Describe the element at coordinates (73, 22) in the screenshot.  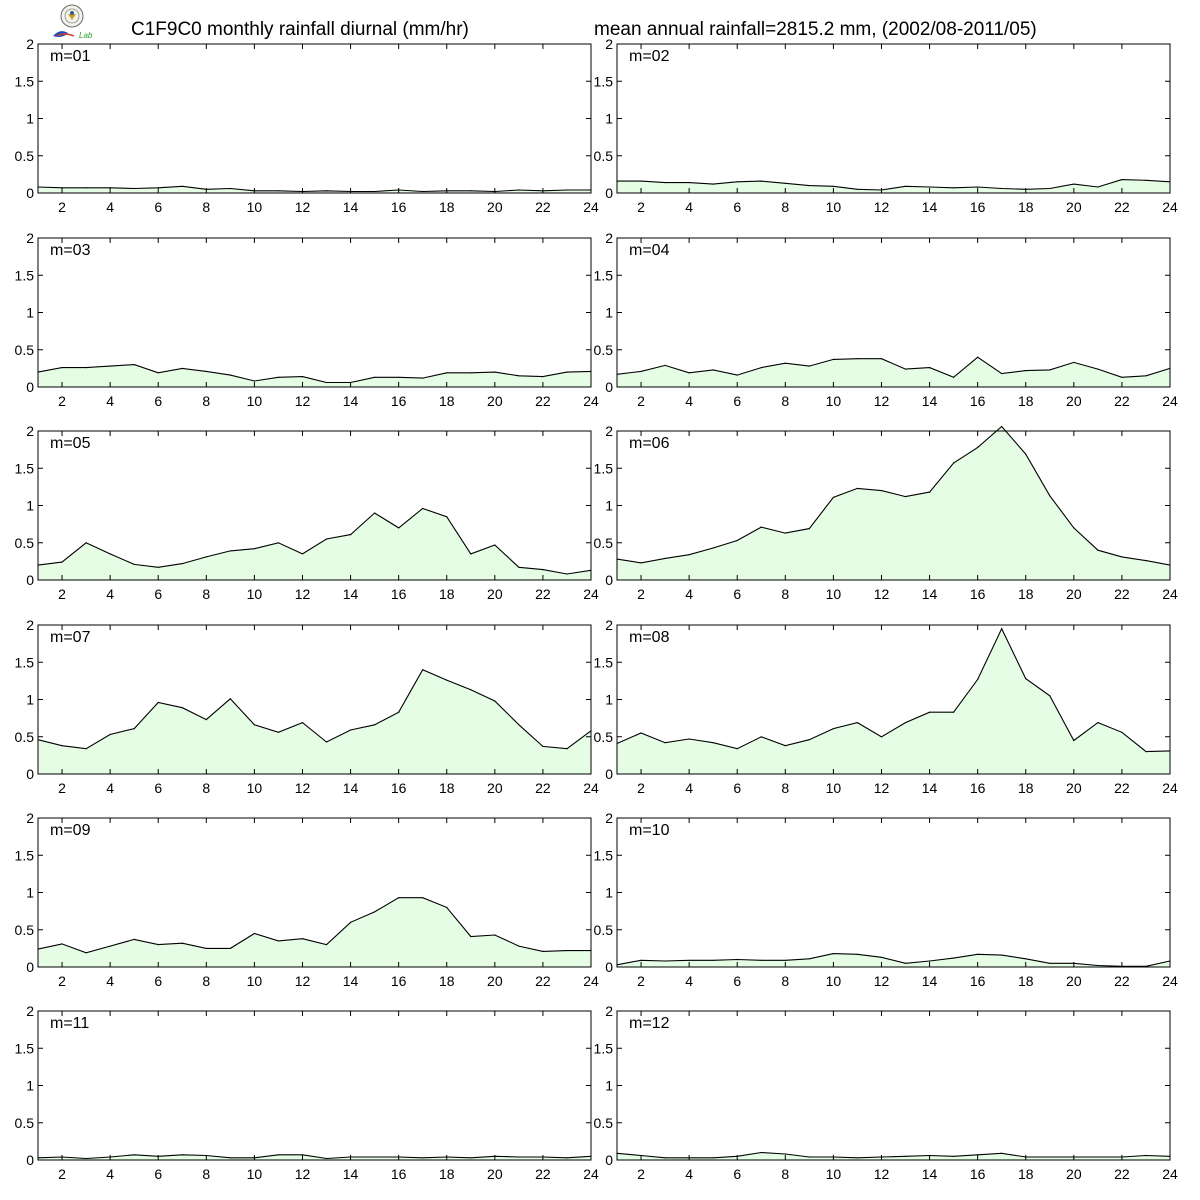
I see `lab-emblem-logo-icon: Lab` at that location.